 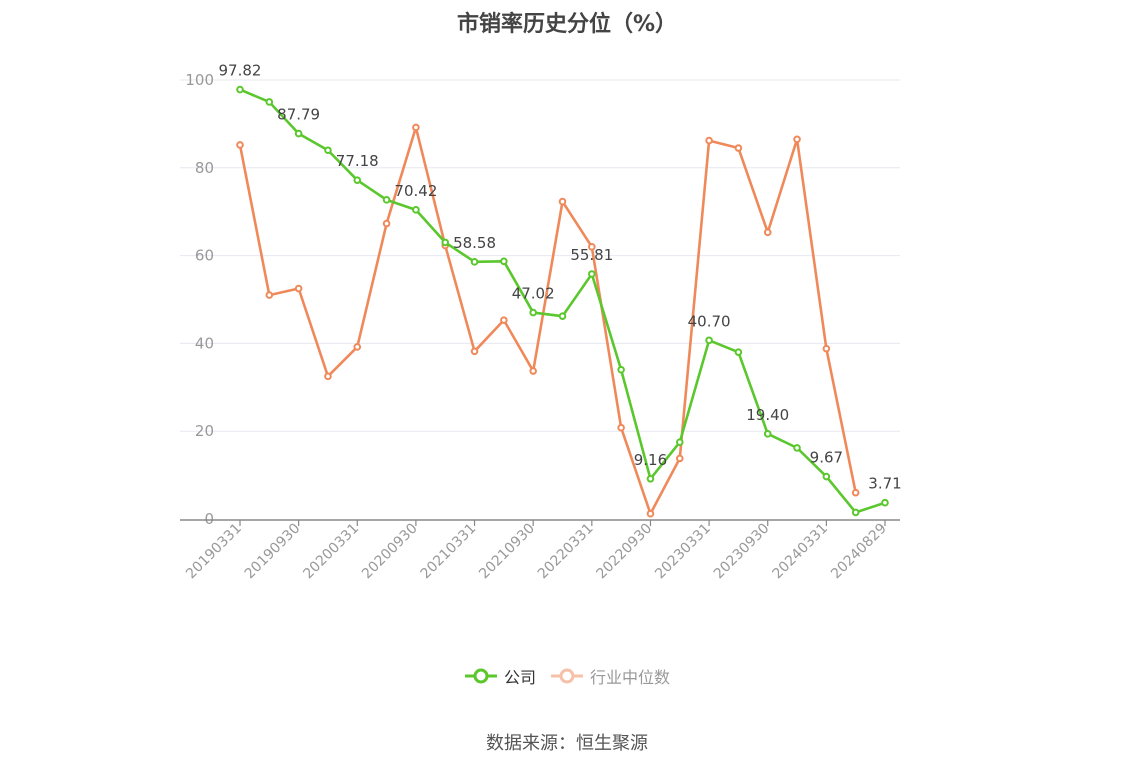 What do you see at coordinates (533, 294) in the screenshot?
I see `data-label-10: 47.02` at bounding box center [533, 294].